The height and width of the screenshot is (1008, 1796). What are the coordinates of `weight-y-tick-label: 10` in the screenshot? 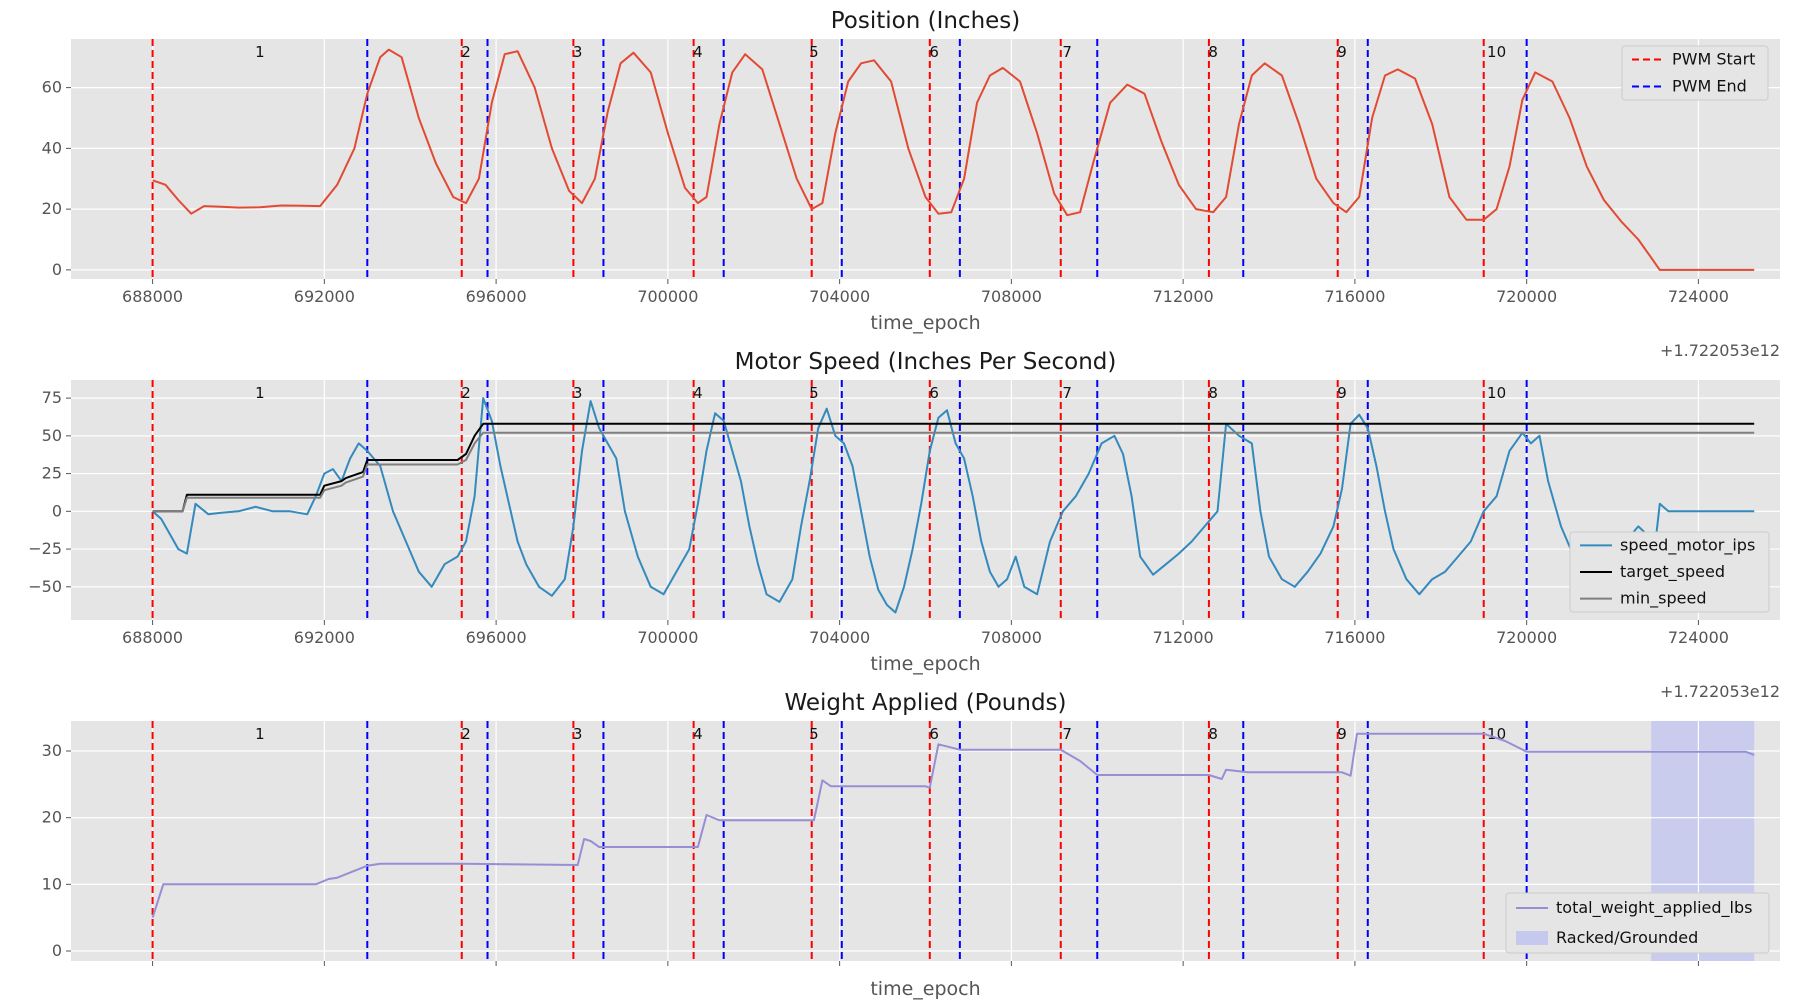 It's located at (52, 883).